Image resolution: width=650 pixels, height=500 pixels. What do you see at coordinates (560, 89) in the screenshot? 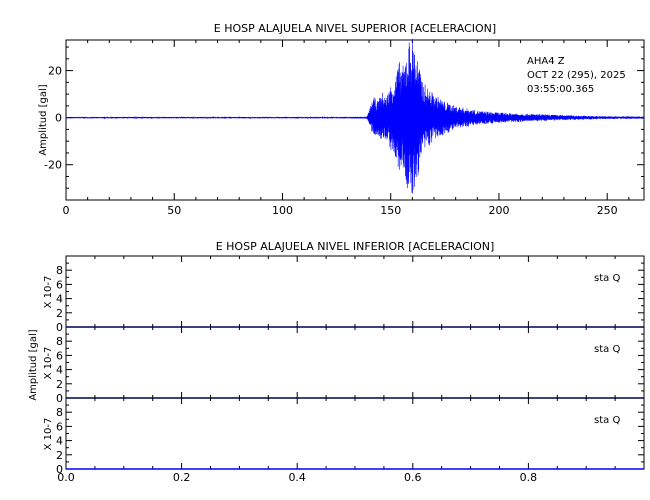
I see `time-label: 03:55:00.365` at bounding box center [560, 89].